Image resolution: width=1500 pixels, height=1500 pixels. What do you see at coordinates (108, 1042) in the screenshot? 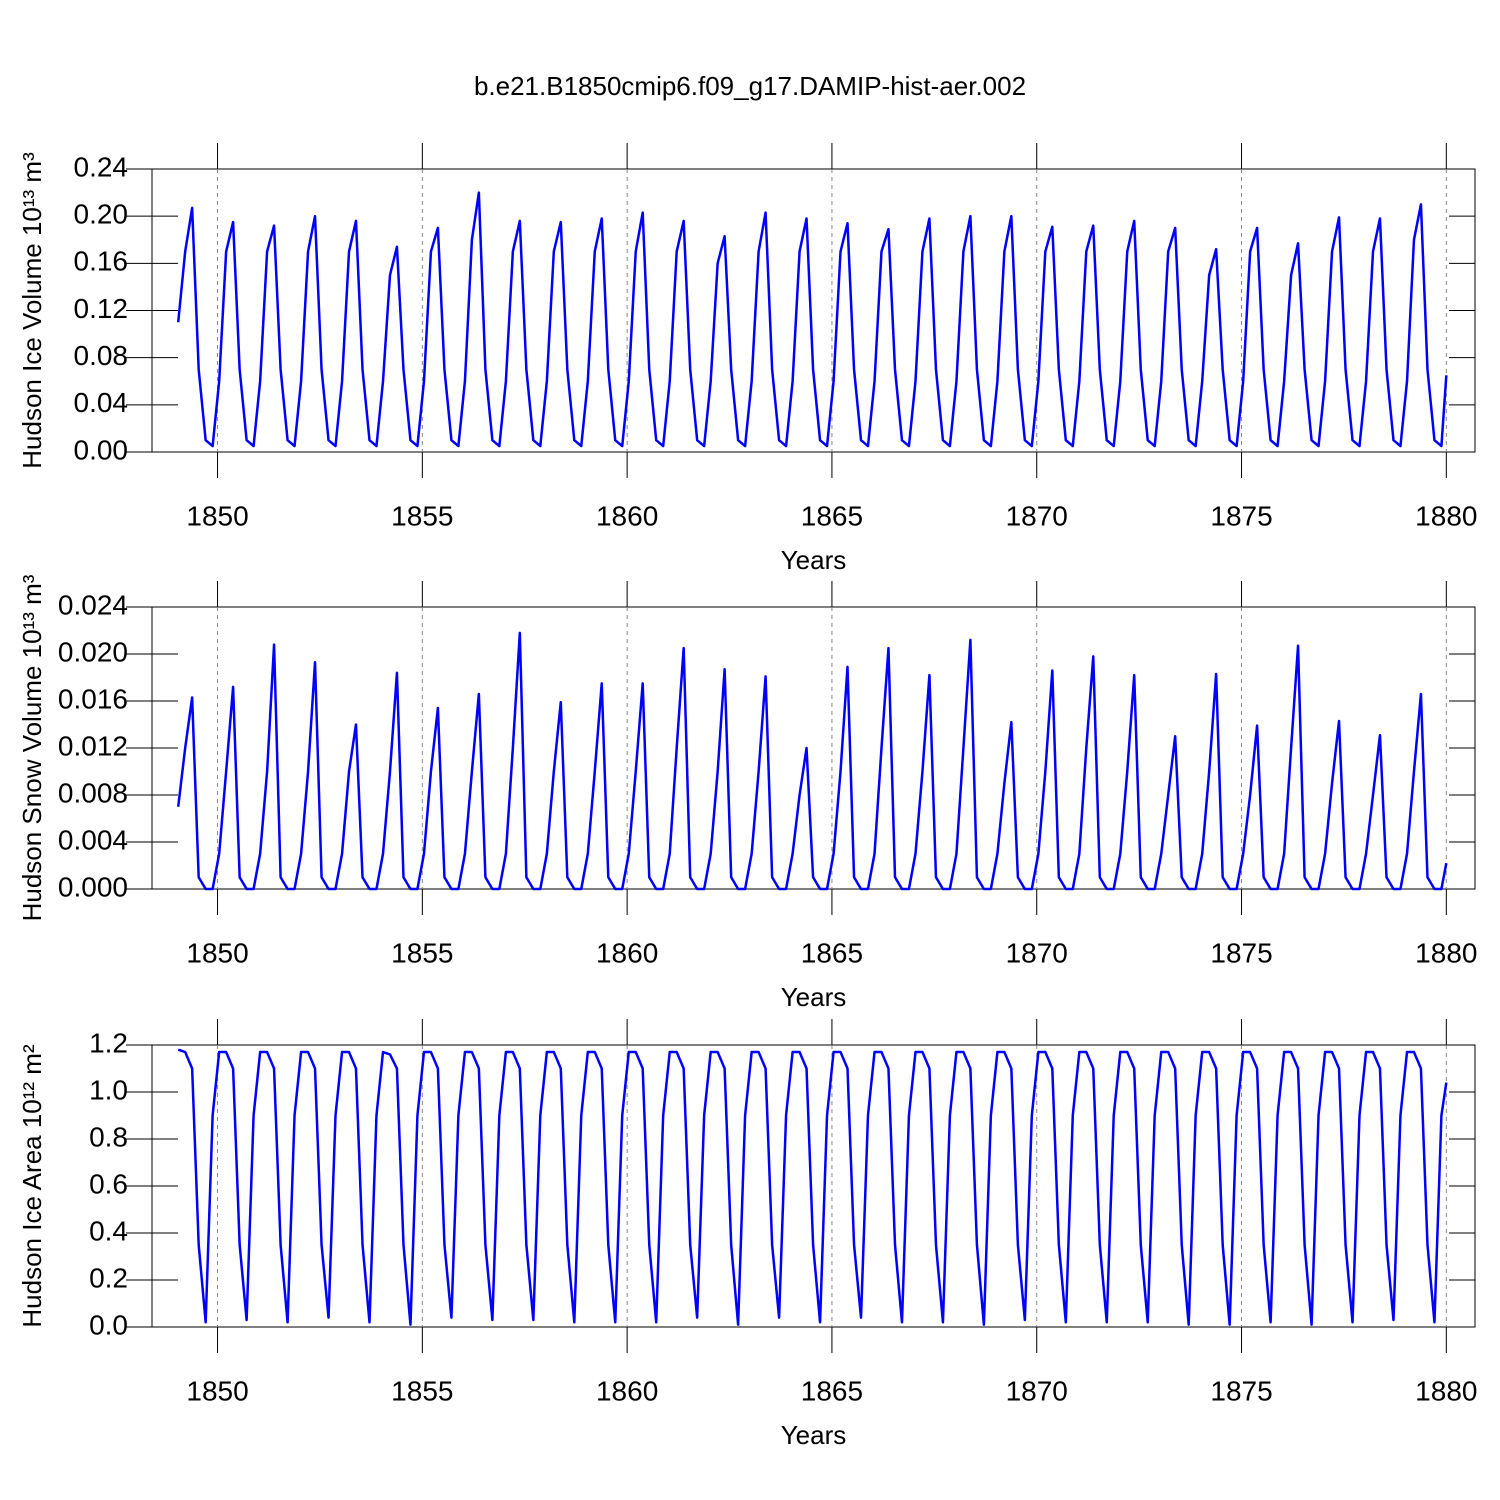
I see `y-tick-label: 1.2` at bounding box center [108, 1042].